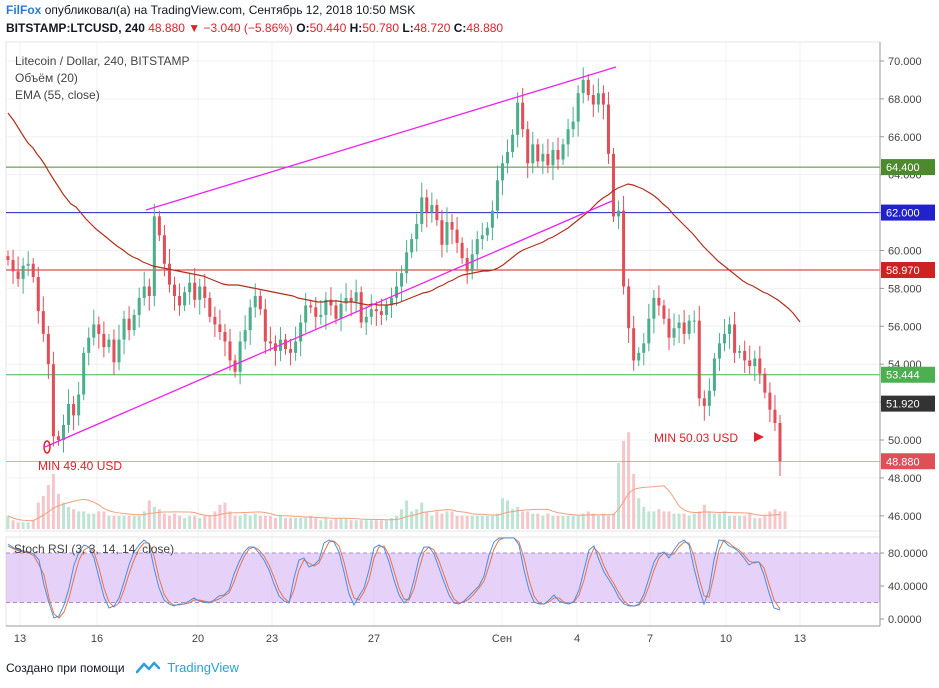 This screenshot has height=688, width=939. What do you see at coordinates (903, 462) in the screenshot?
I see `price-level-tag-label: 48.880` at bounding box center [903, 462].